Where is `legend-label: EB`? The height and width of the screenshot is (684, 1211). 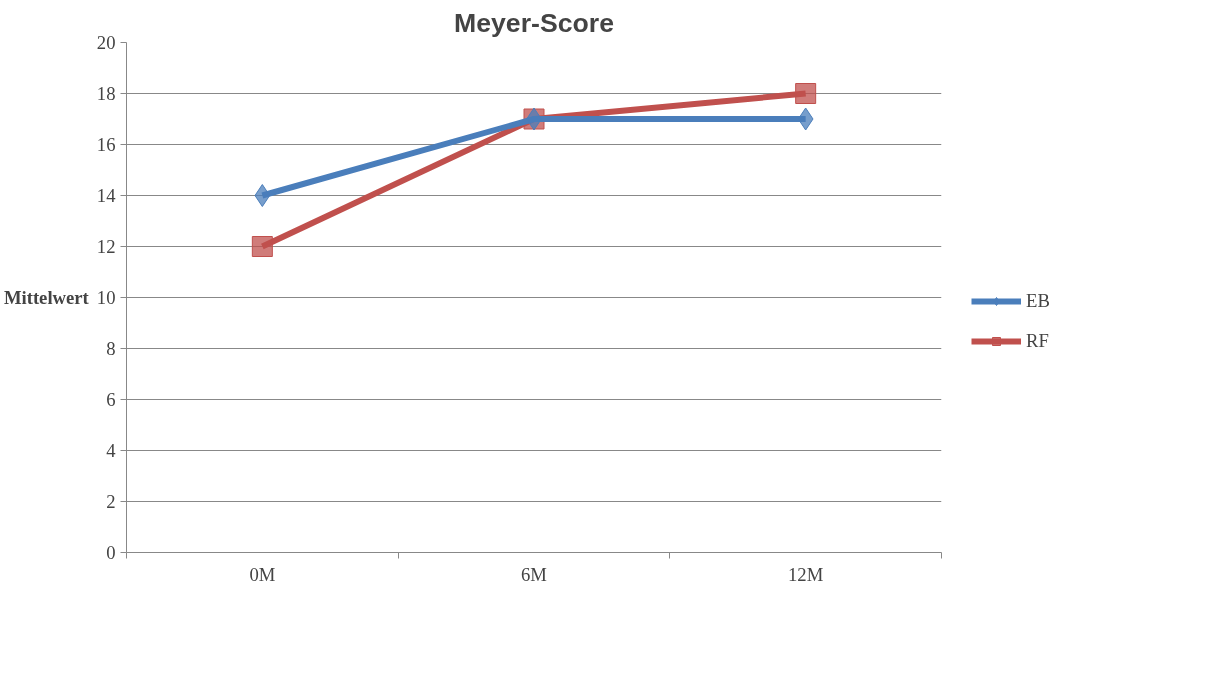
legend-label: EB is located at coordinates (1038, 301).